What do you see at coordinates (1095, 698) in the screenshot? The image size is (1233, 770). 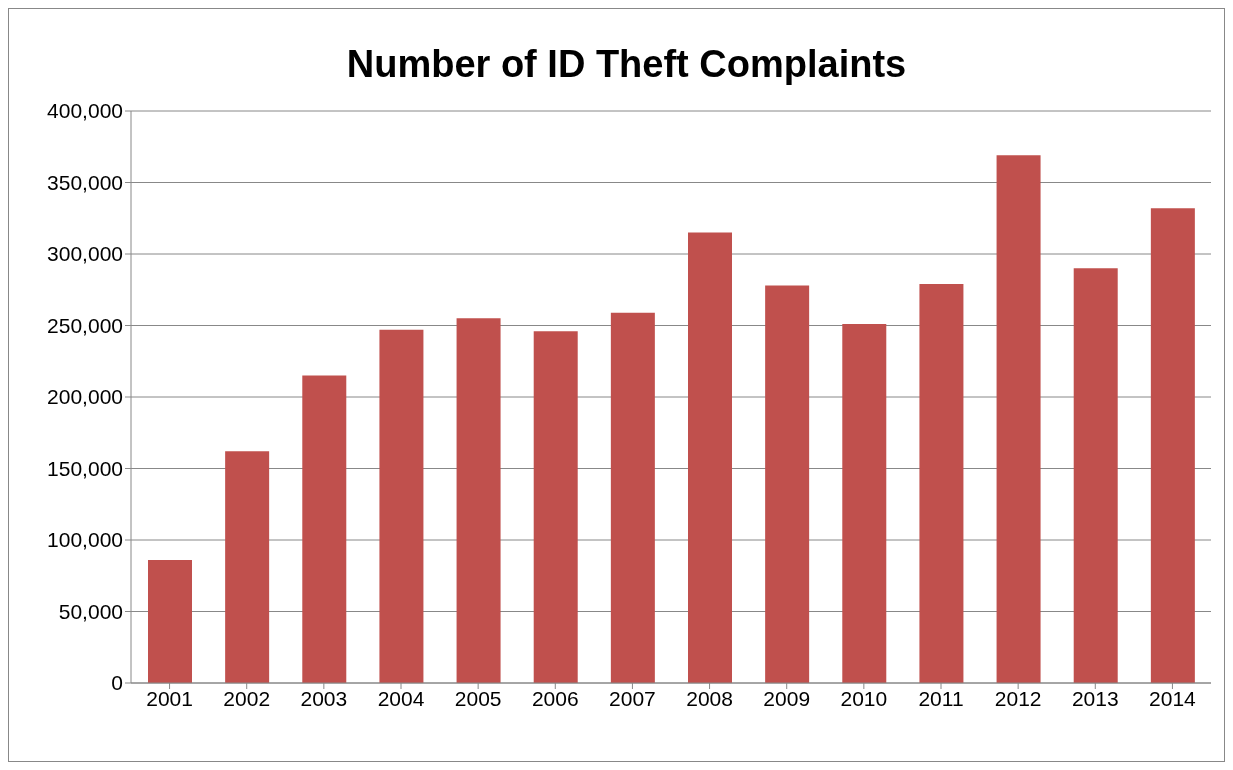 I see `x-tick-label: 2013` at bounding box center [1095, 698].